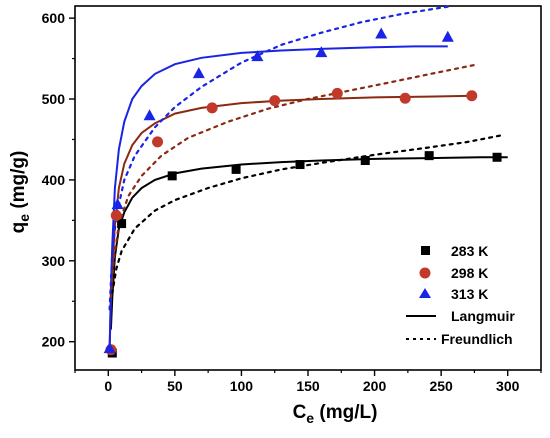  What do you see at coordinates (18, 182) in the screenshot?
I see `y-axis-title-unit: (mg/g)` at bounding box center [18, 182].